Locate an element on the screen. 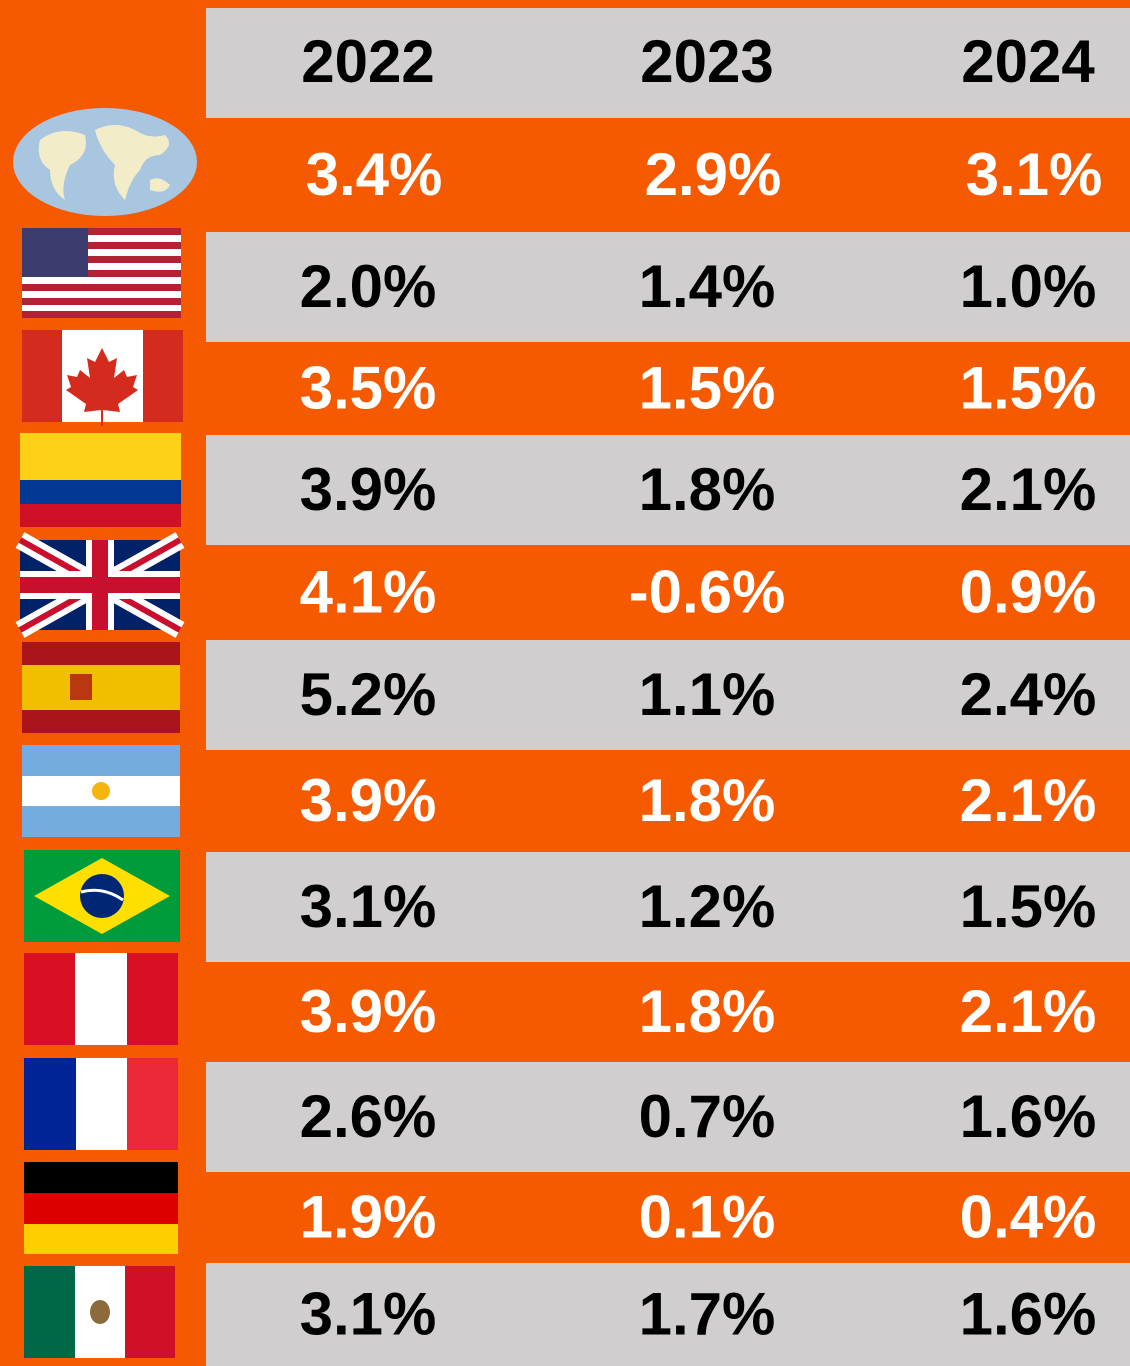 The image size is (1130, 1366). cell: 1.4% is located at coordinates (707, 286).